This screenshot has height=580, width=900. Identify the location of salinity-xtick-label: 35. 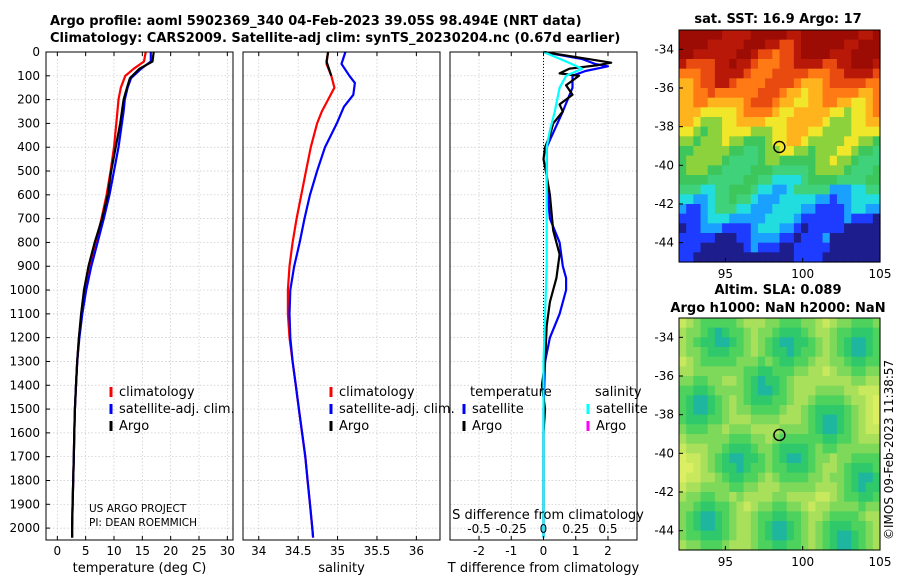
(337, 551).